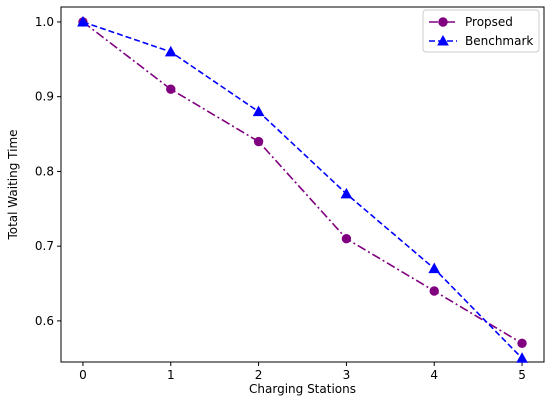 The width and height of the screenshot is (550, 400). I want to click on y-axis-ticks: 0.6 0.7 0.8 0.9 1.0, so click(48, 171).